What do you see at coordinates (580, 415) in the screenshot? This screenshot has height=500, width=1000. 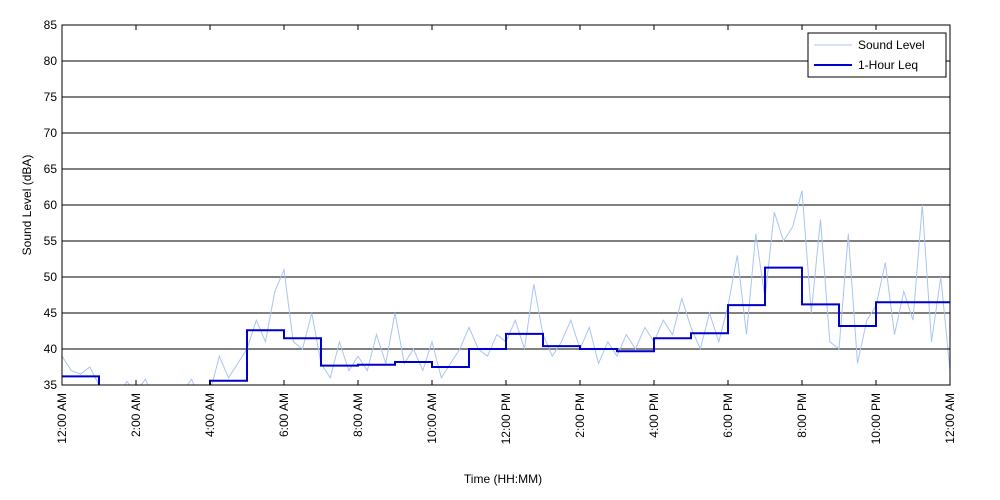 I see `x-tick-label: 2:00 PM` at bounding box center [580, 415].